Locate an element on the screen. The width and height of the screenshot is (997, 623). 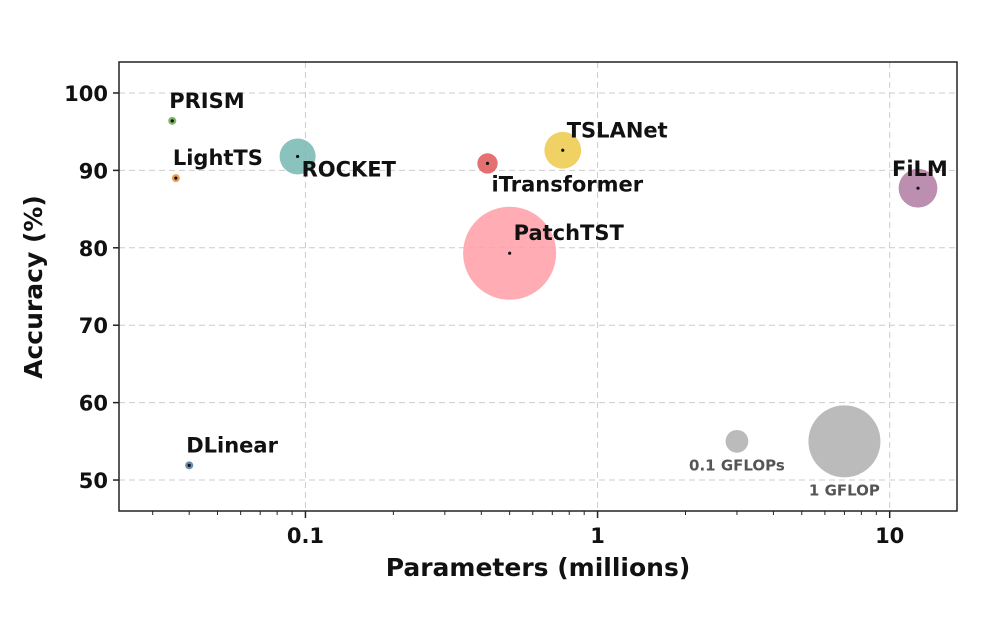
x-tick-label: 1 is located at coordinates (597, 536).